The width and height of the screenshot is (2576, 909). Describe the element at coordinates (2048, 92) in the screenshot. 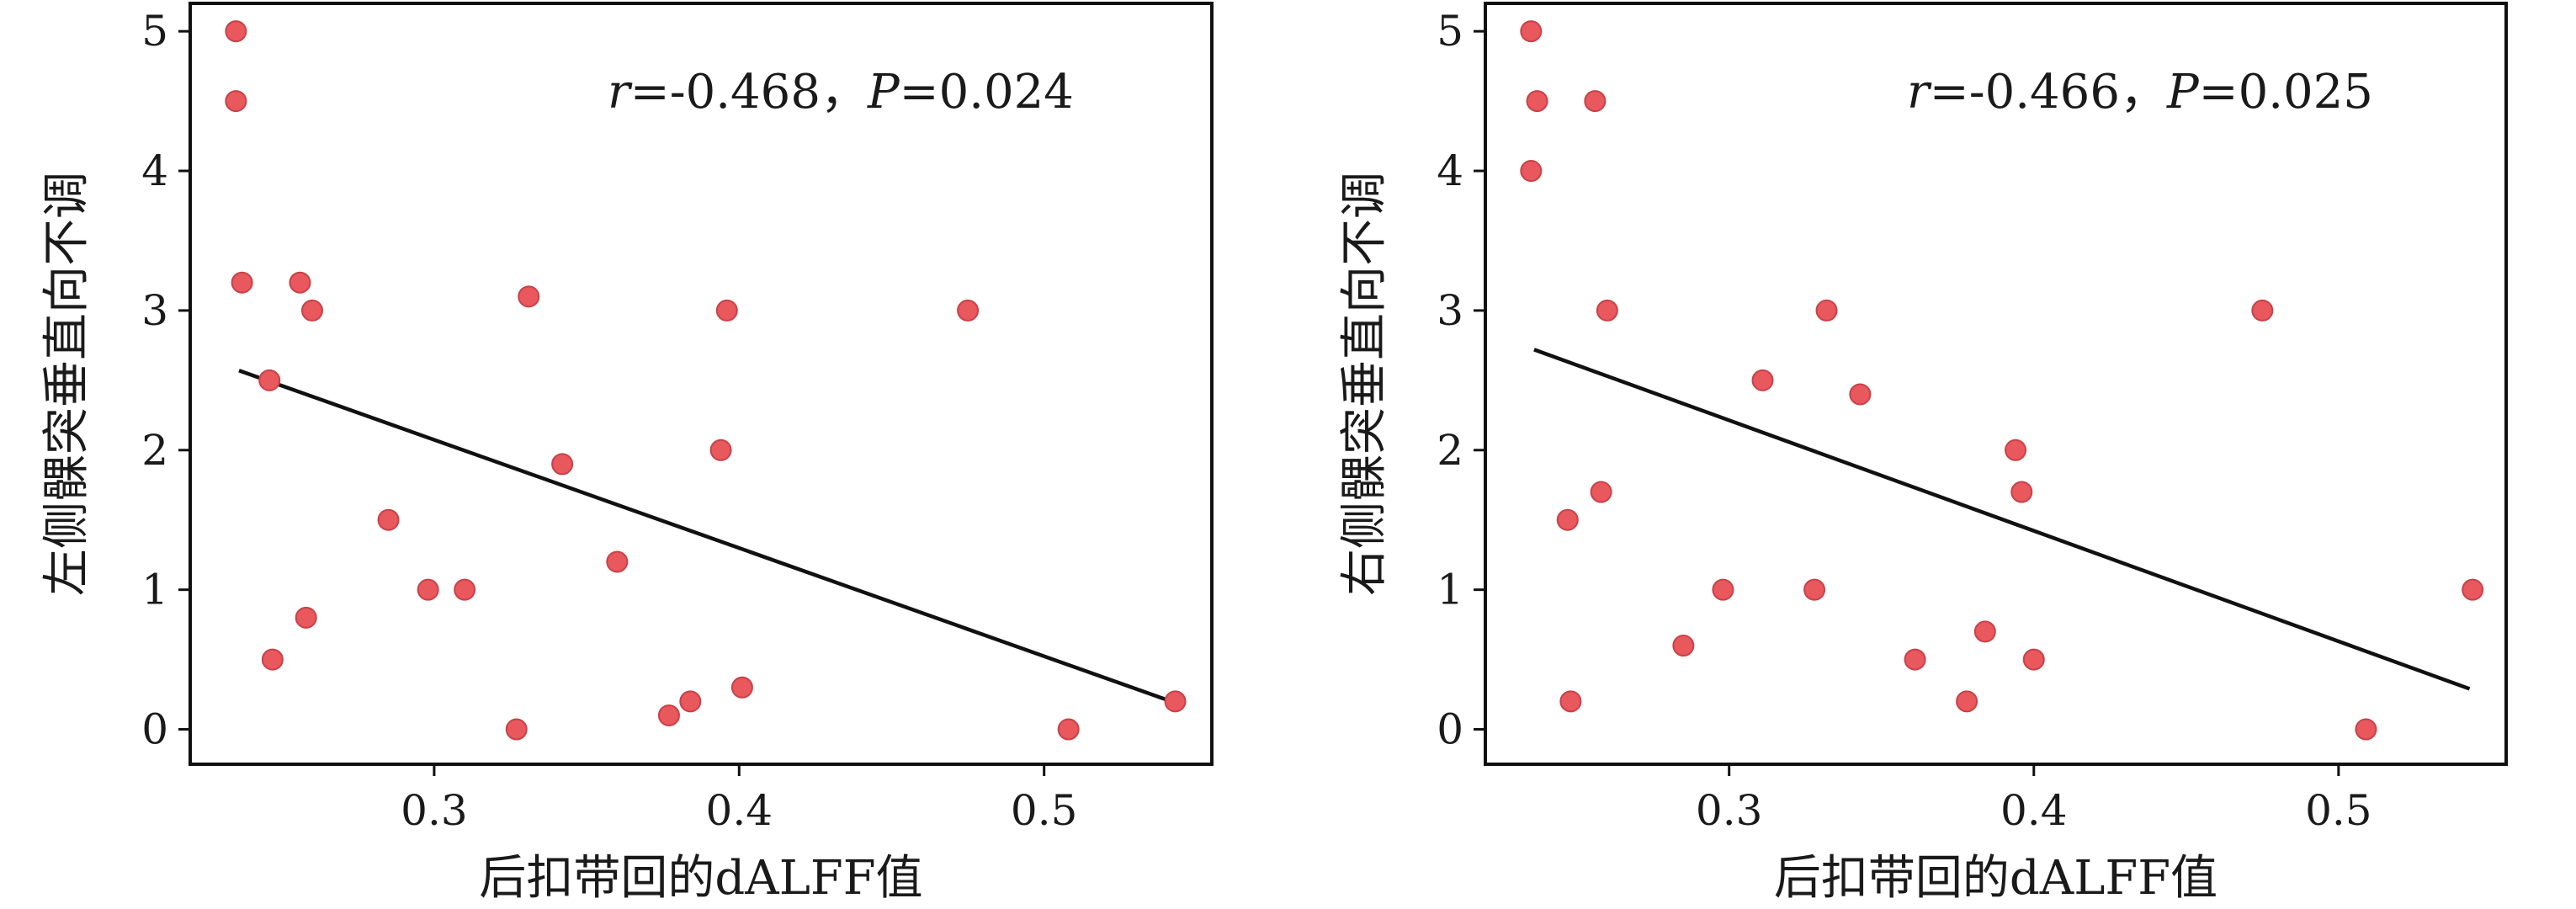

I see `annotation-r-value: =-0.466，` at that location.